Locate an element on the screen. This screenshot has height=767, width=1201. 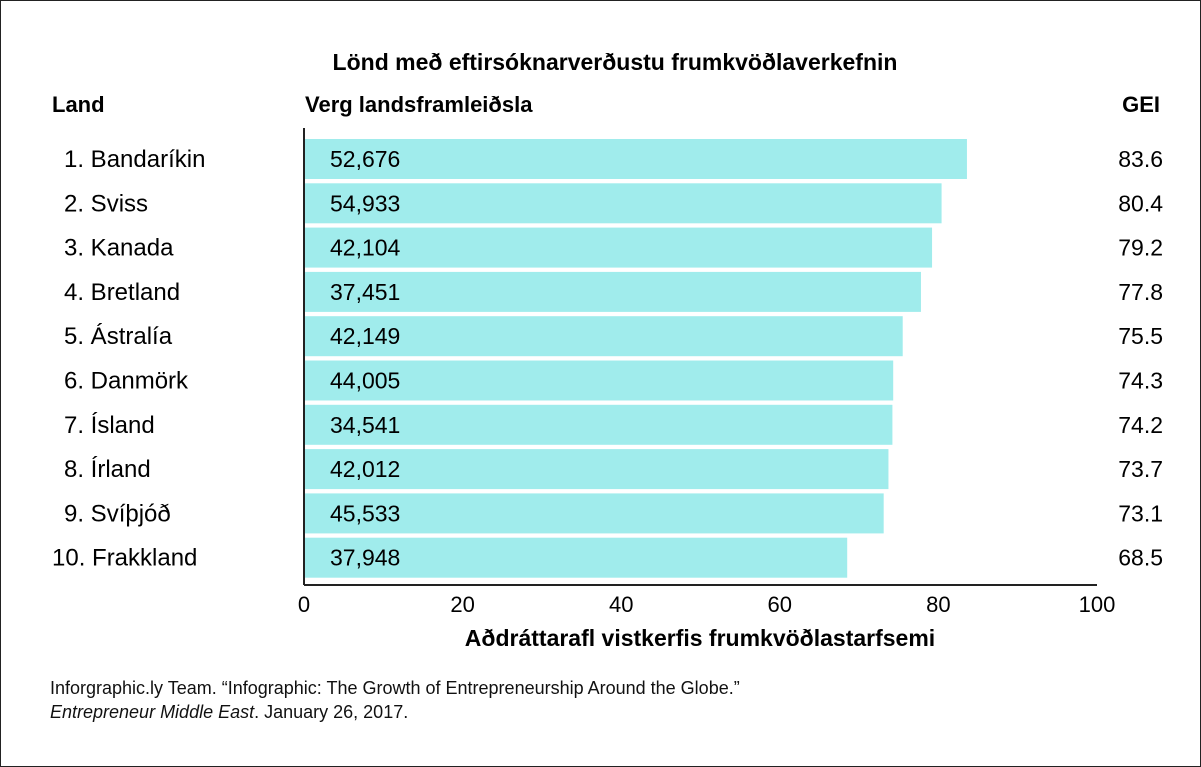
x-tick-label: 40 is located at coordinates (621, 604).